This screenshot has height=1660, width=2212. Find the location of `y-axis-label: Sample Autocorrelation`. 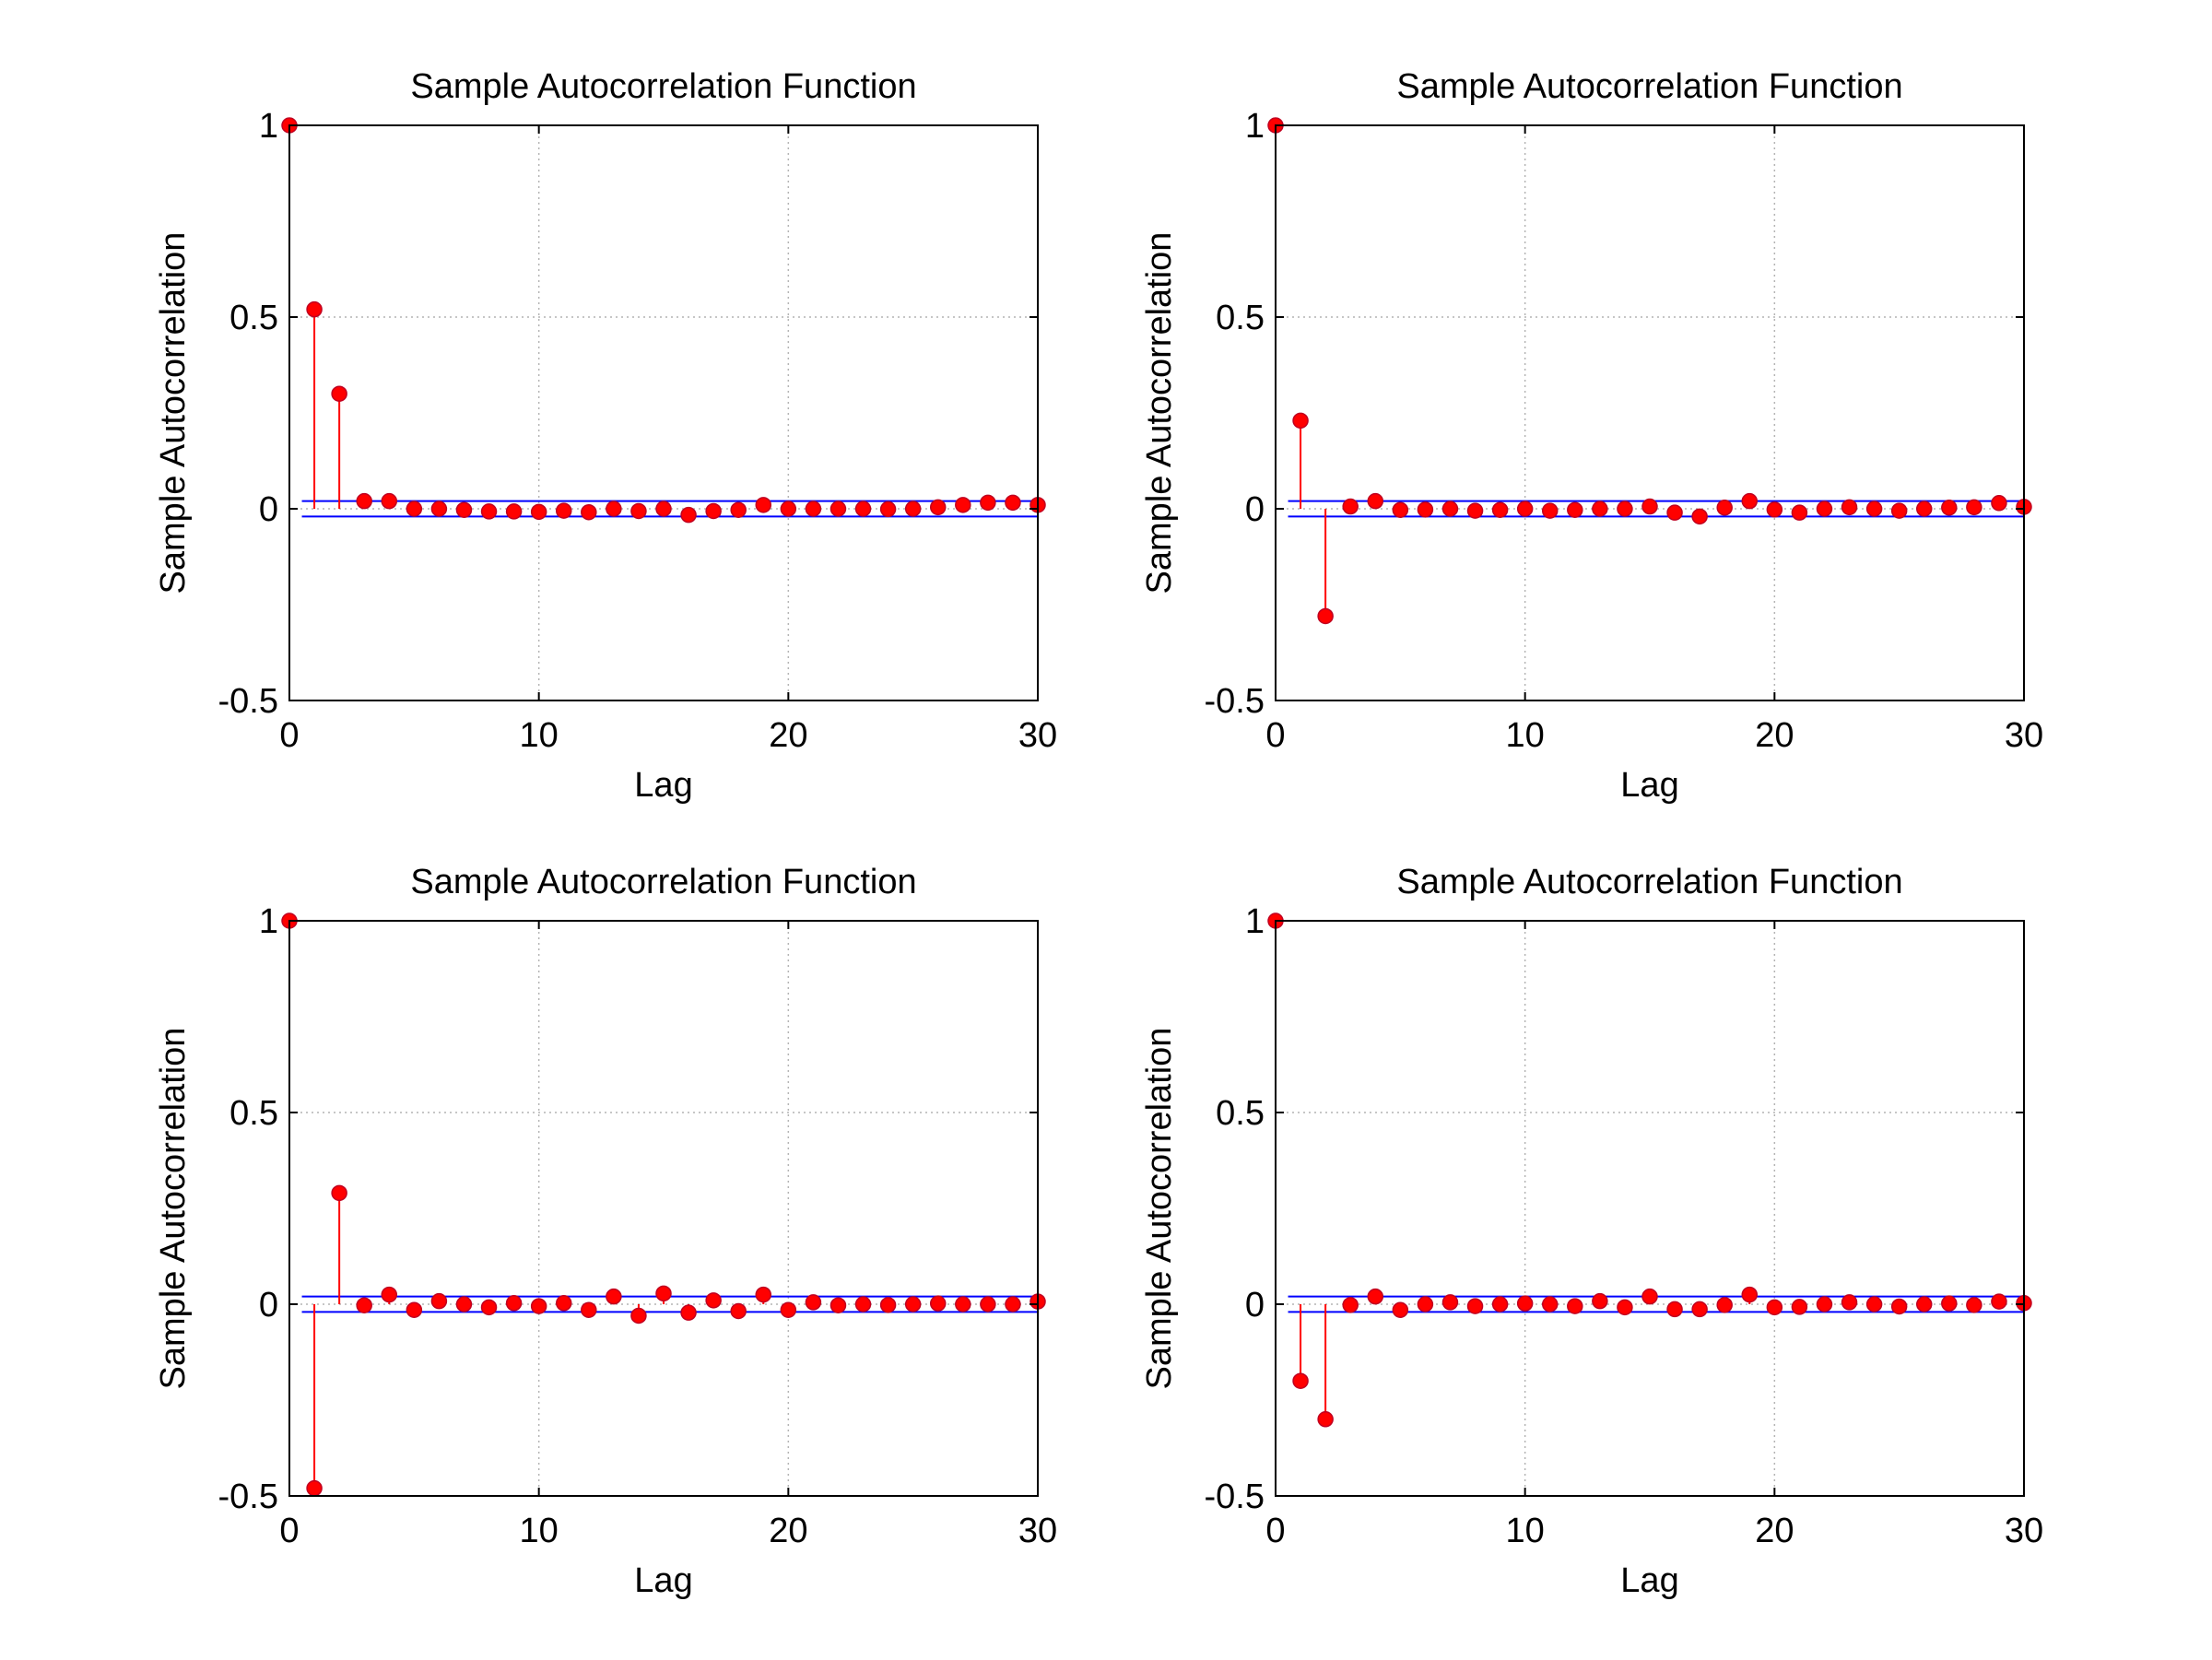

y-axis-label: Sample Autocorrelation is located at coordinates (1159, 1209).